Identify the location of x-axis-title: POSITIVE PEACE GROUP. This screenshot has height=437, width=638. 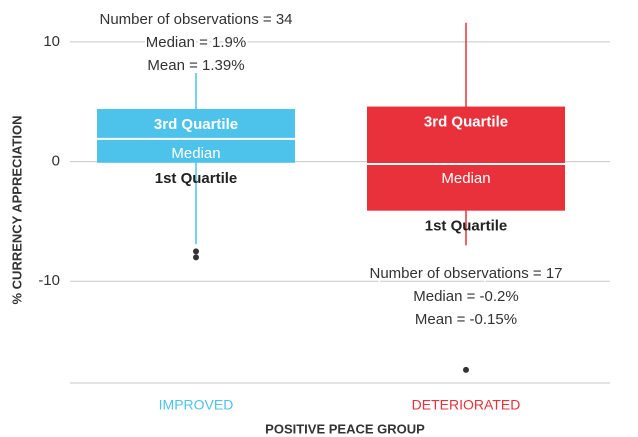
(345, 428).